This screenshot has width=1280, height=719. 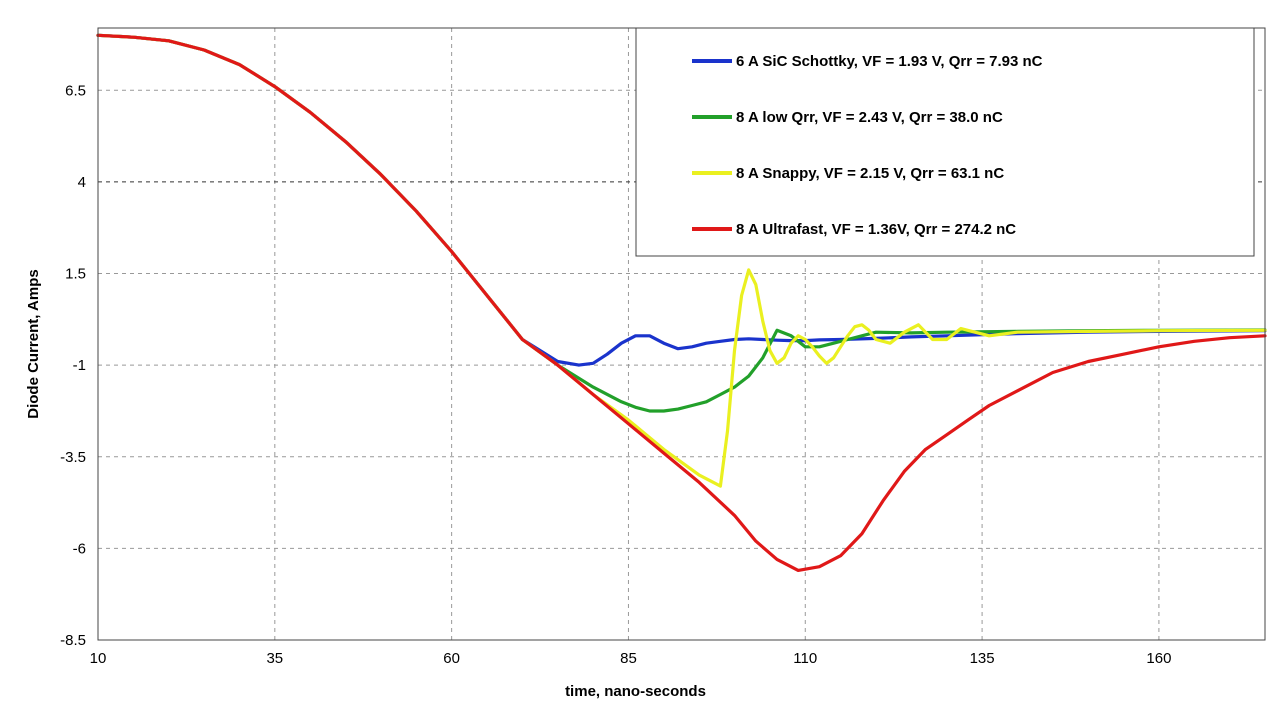 I want to click on y-tick-label: 6.5, so click(x=75, y=90).